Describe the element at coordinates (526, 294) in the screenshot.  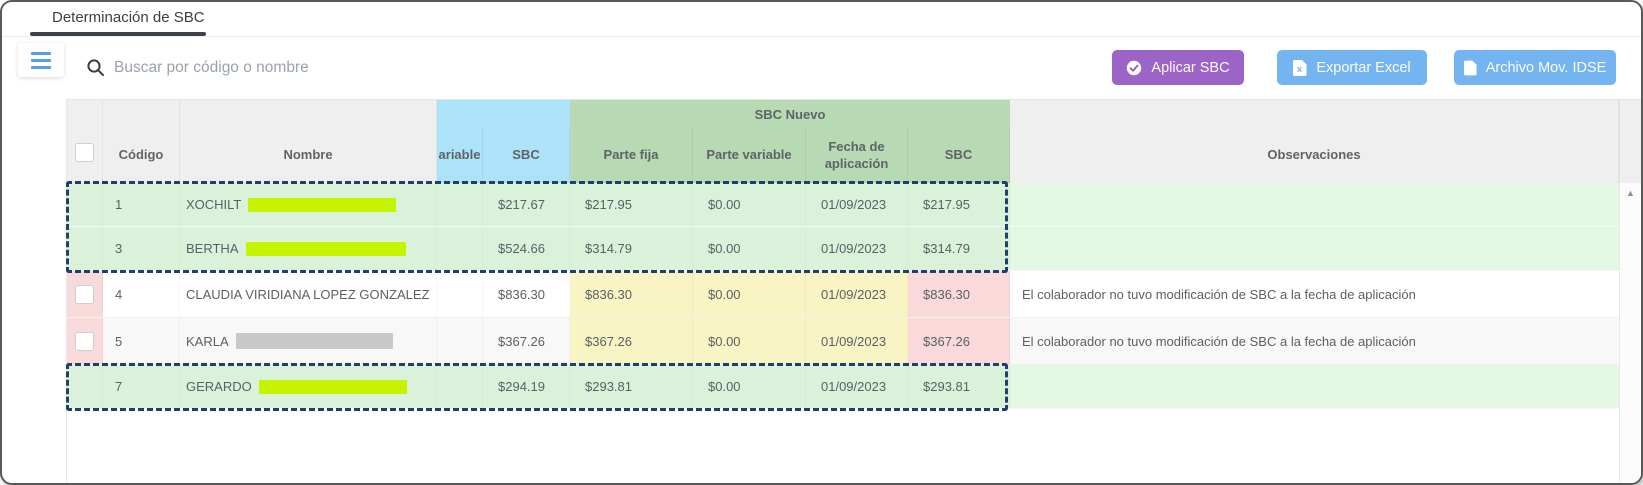
I see `row-sbc-actual: $836.30` at that location.